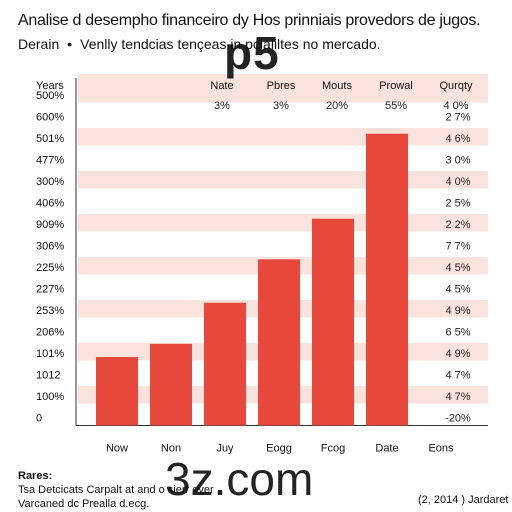 The width and height of the screenshot is (512, 512). What do you see at coordinates (50, 96) in the screenshot?
I see `y-tick-label: 500%` at bounding box center [50, 96].